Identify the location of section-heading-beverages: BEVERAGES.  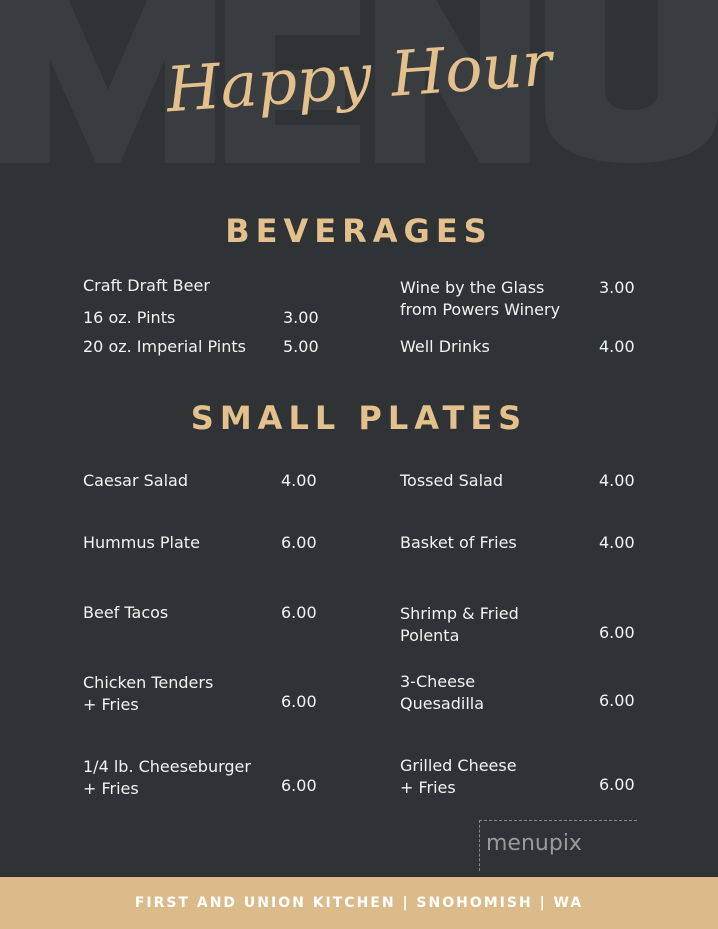
(359, 231).